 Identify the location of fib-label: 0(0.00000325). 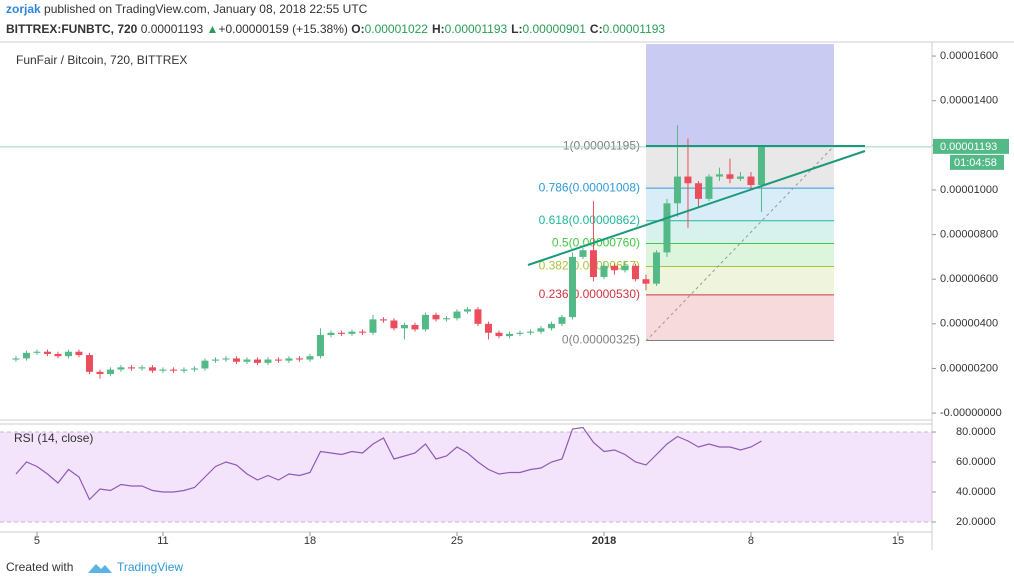
(601, 340).